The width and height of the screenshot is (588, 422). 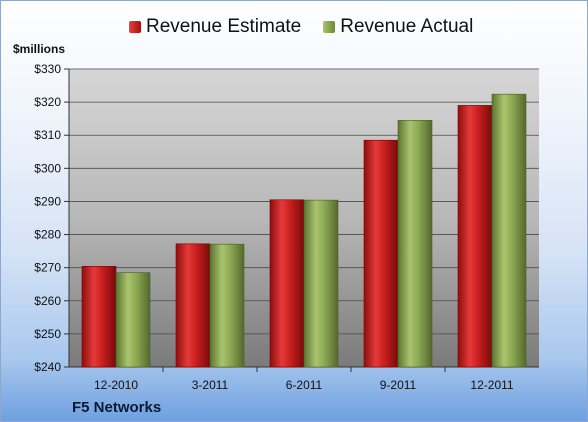 What do you see at coordinates (39, 49) in the screenshot?
I see `y-axis-label: $millions` at bounding box center [39, 49].